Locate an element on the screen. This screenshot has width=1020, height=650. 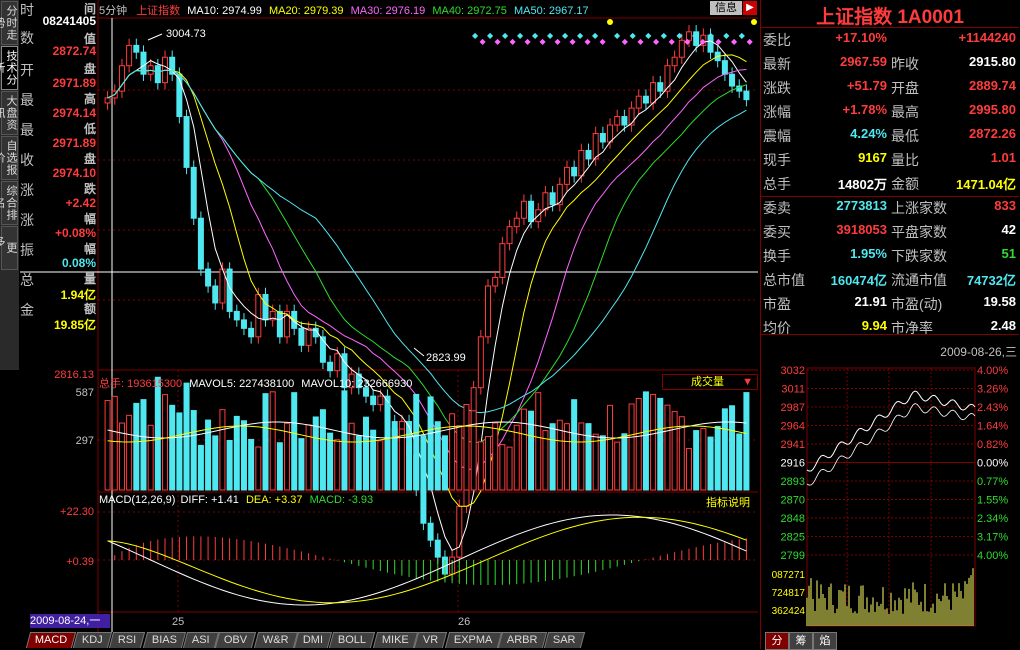
mini-tab: 筹 is located at coordinates (801, 641).